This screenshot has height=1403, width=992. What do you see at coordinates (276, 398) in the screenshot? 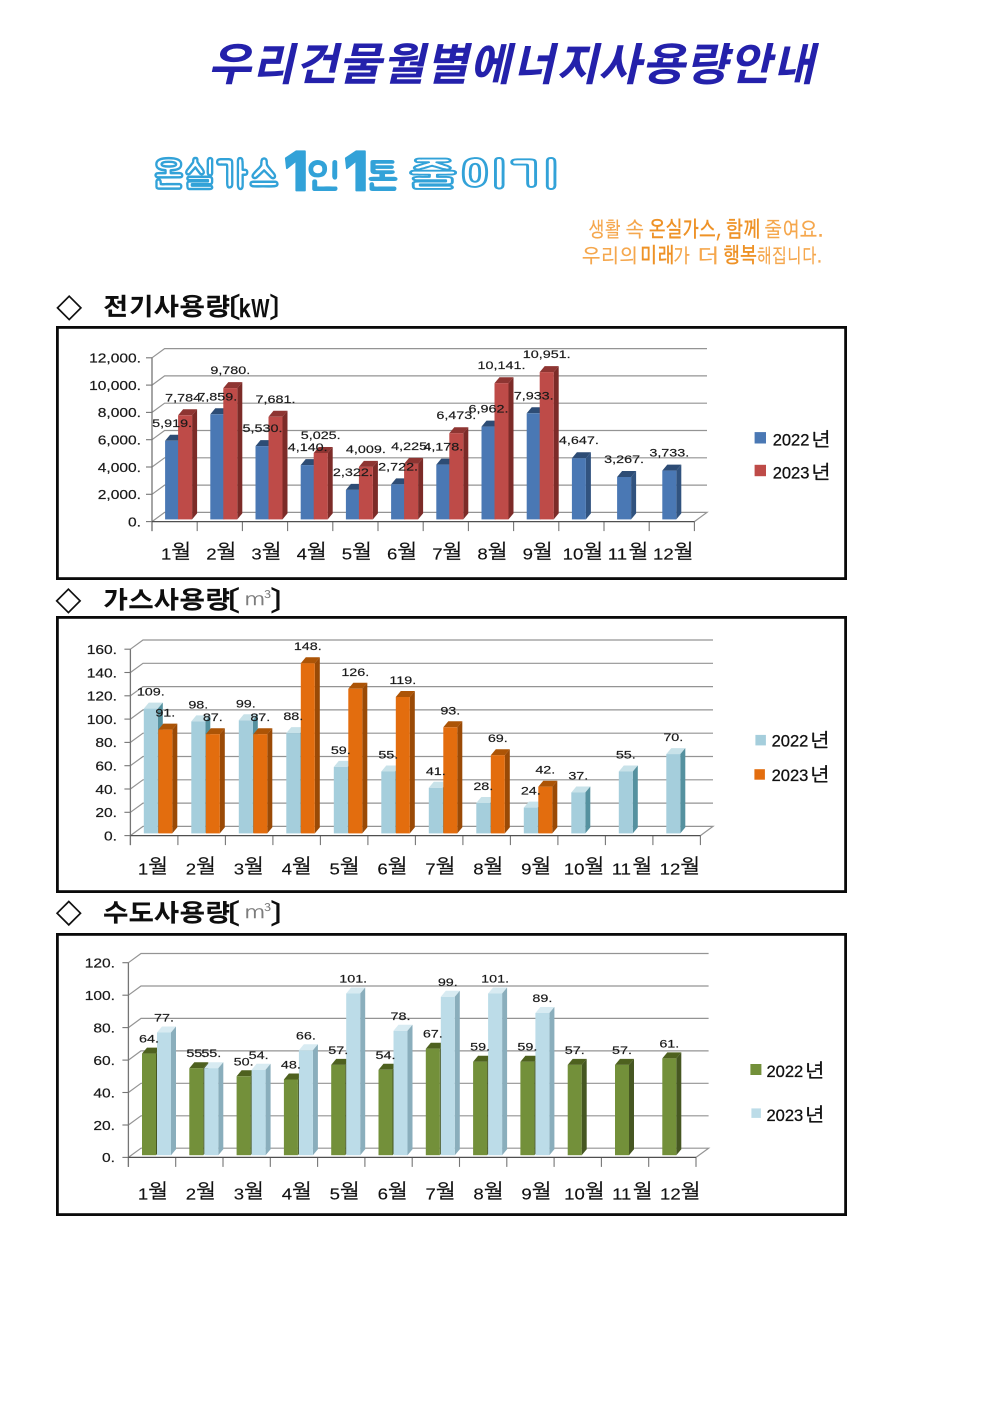
I see `svg-text: 7,681.` at bounding box center [276, 398].